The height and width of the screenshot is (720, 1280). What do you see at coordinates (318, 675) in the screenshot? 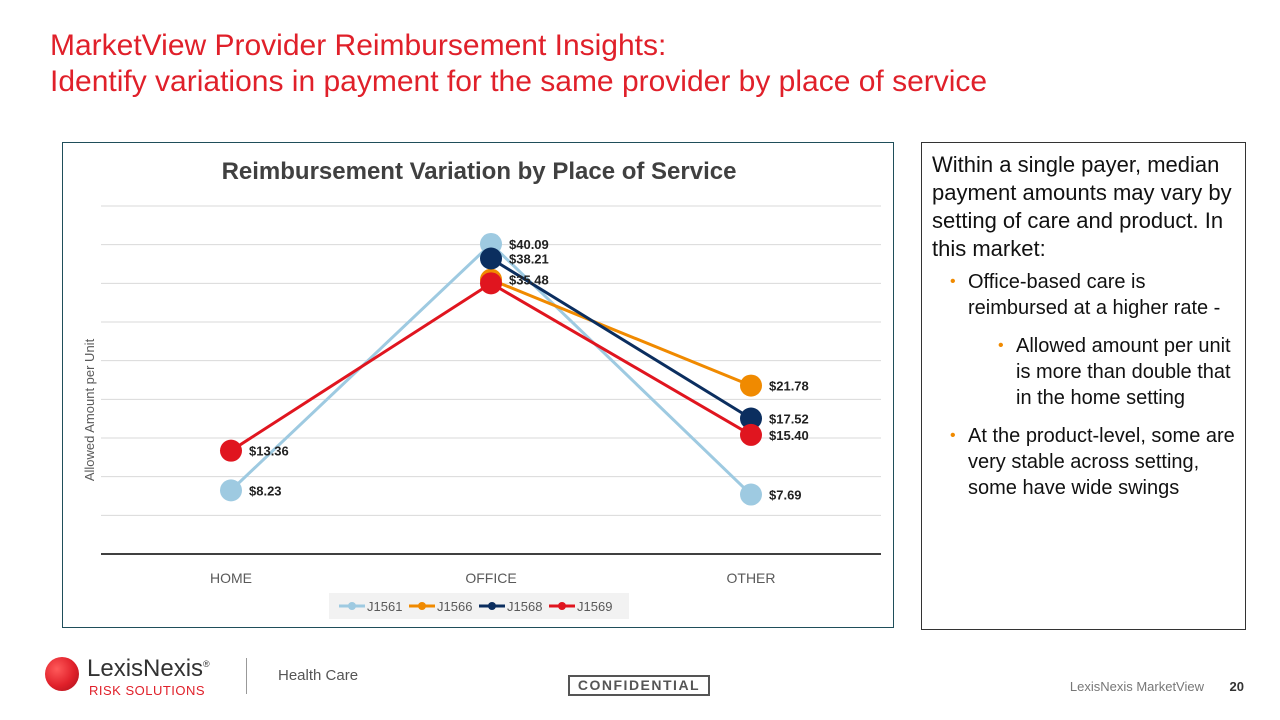
I see `footer-division: Health Care` at bounding box center [318, 675].